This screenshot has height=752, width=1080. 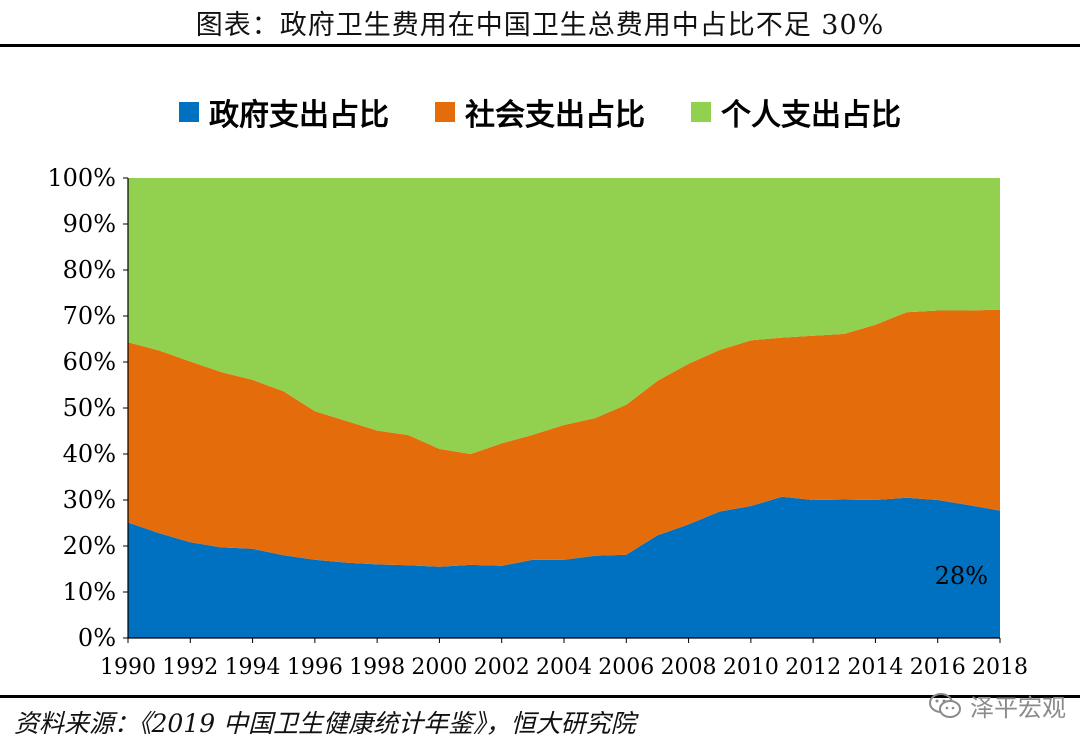 What do you see at coordinates (128, 667) in the screenshot?
I see `x-tick-label: 1990` at bounding box center [128, 667].